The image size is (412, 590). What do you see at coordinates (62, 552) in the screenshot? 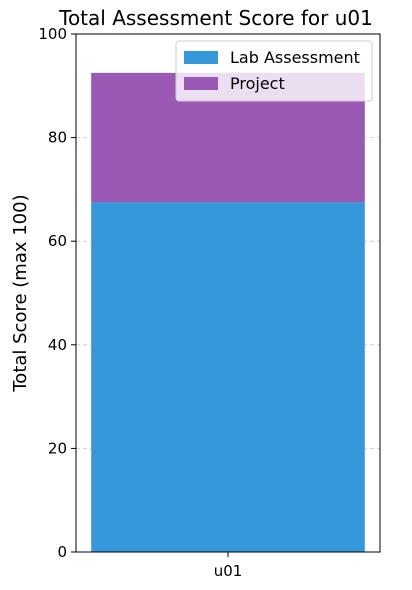
I see `y-tick-label: 0` at bounding box center [62, 552].